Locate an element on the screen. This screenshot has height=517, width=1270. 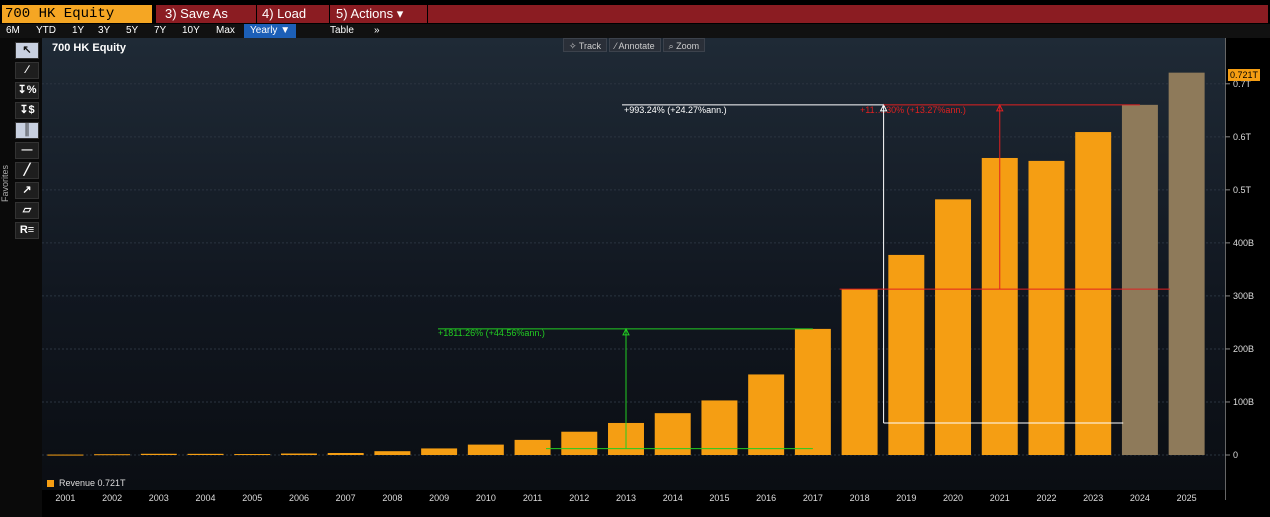
y-tick-label: 200B is located at coordinates (1243, 349).